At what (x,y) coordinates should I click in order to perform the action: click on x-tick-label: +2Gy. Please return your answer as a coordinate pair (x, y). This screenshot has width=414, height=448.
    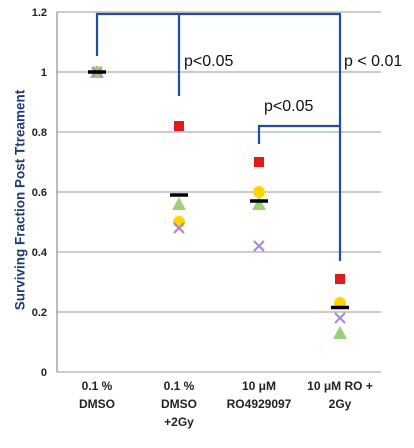
    Looking at the image, I should click on (179, 422).